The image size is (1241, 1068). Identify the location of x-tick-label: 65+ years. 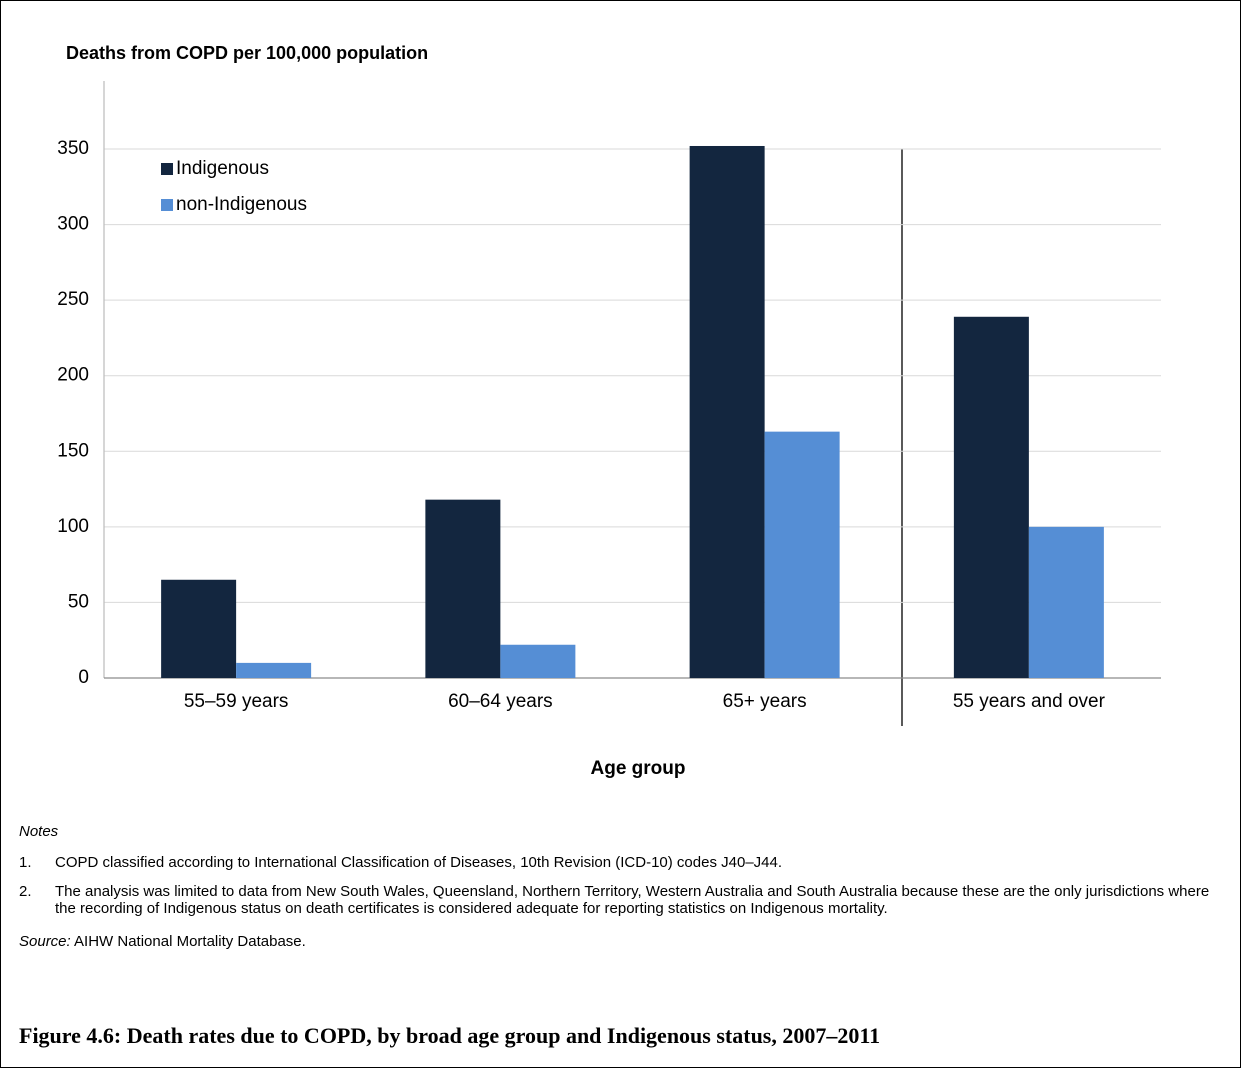
(765, 701).